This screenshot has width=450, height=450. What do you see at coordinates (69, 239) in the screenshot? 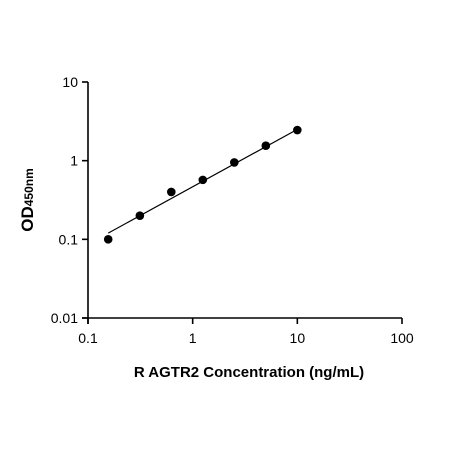
I see `y-tick-label: 0.1` at bounding box center [69, 239].